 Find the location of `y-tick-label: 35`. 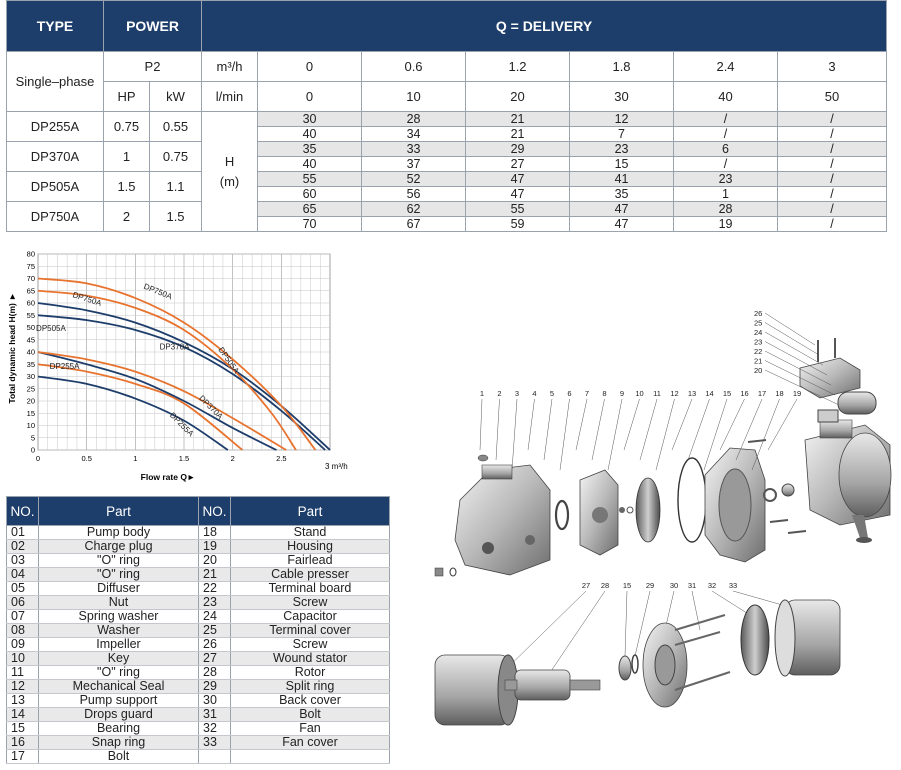

y-tick-label: 35 is located at coordinates (31, 364).